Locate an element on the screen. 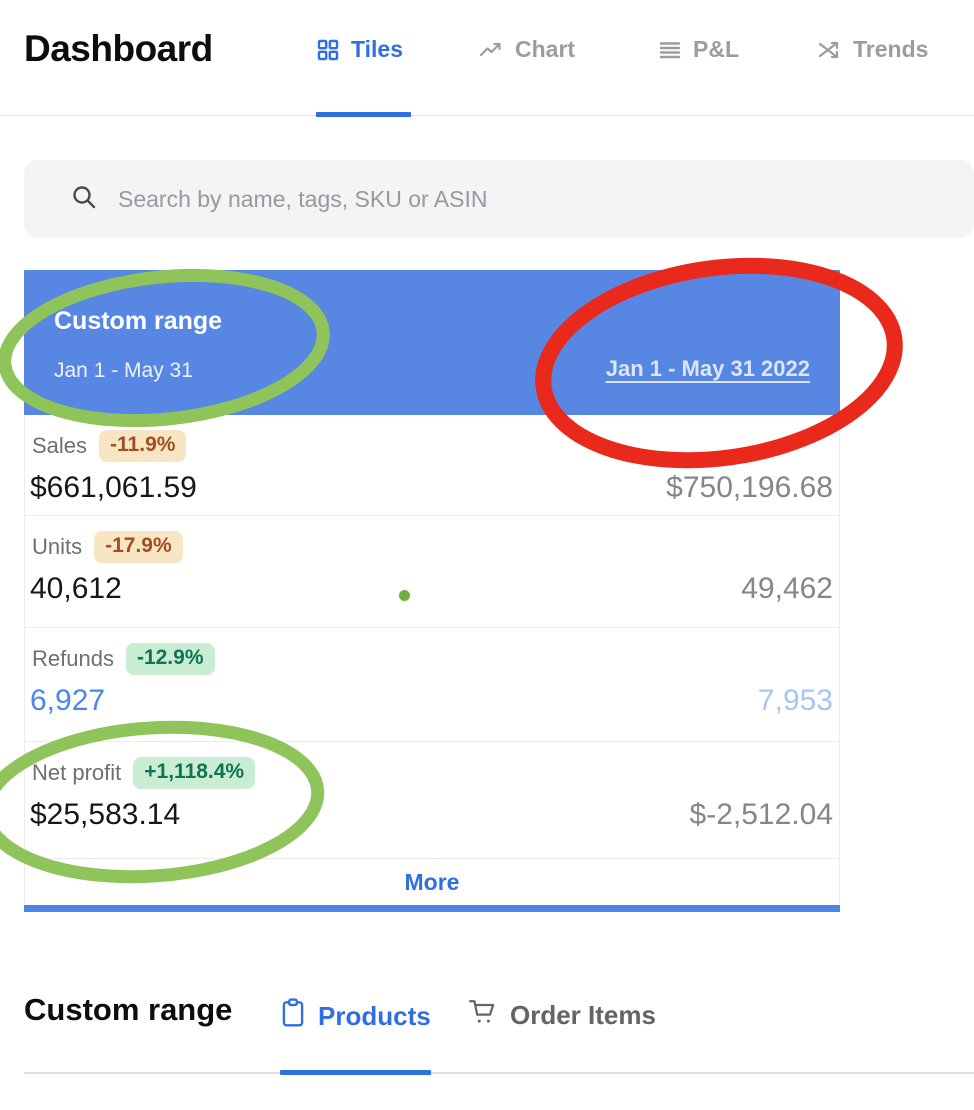 The height and width of the screenshot is (1110, 974). tab-label: Order Items is located at coordinates (583, 1015).